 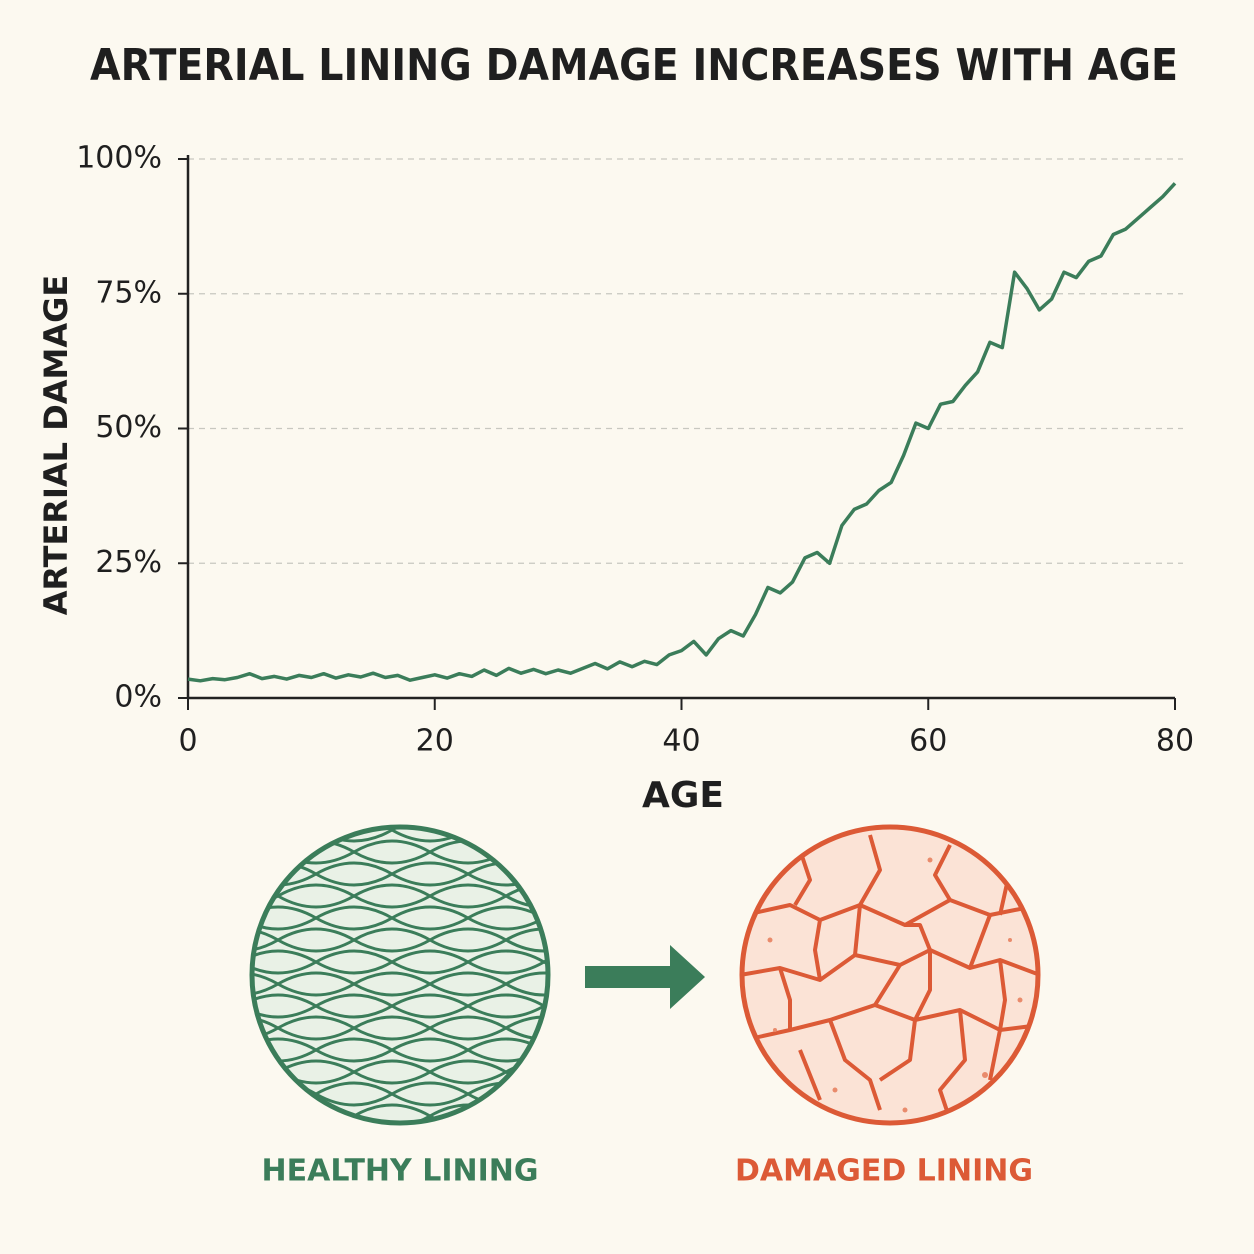 I want to click on damaged-illustration, so click(x=890, y=975).